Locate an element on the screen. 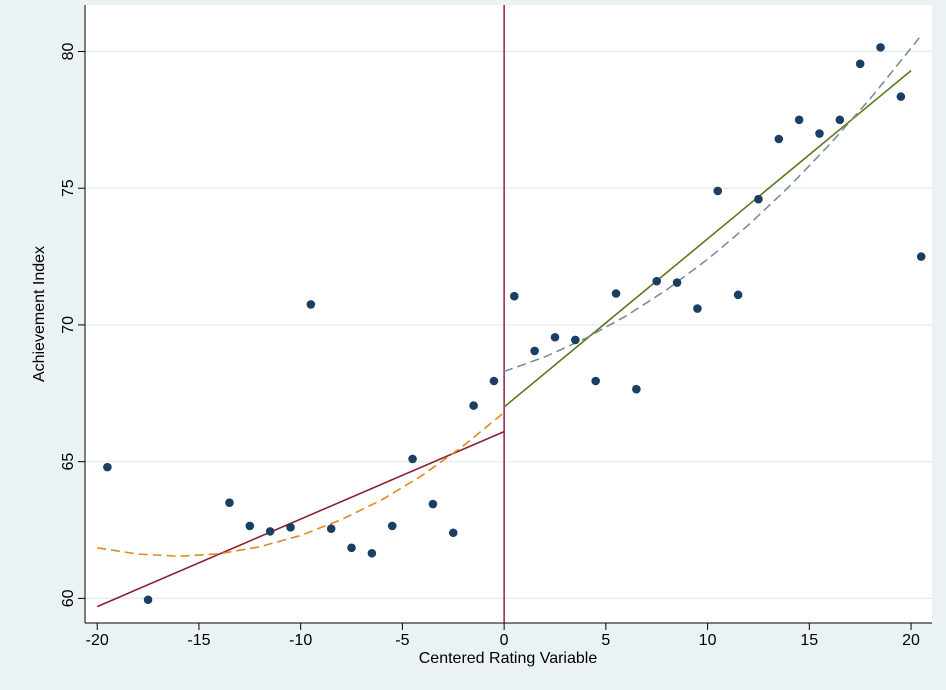 The width and height of the screenshot is (946, 690). fit-line is located at coordinates (300, 519).